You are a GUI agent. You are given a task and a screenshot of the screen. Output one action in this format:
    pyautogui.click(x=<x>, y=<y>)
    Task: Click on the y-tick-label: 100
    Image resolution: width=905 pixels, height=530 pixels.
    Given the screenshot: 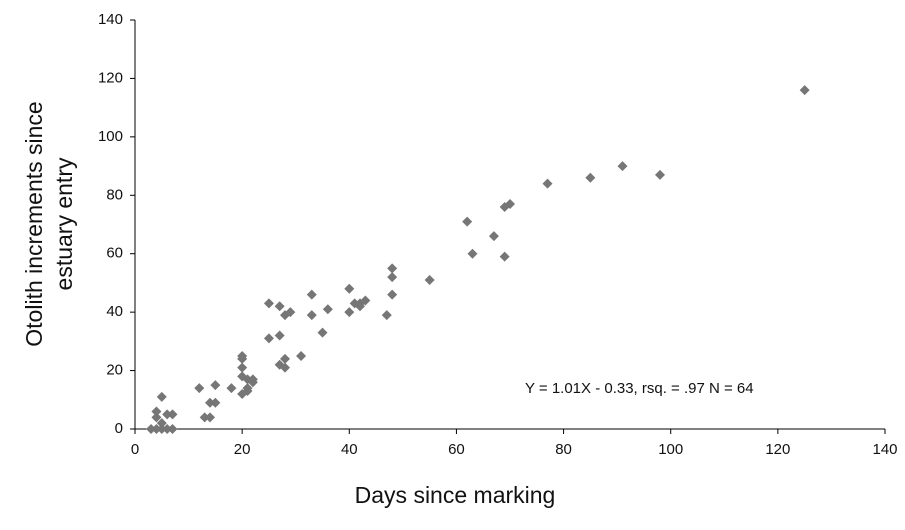 What is the action you would take?
    pyautogui.click(x=110, y=136)
    